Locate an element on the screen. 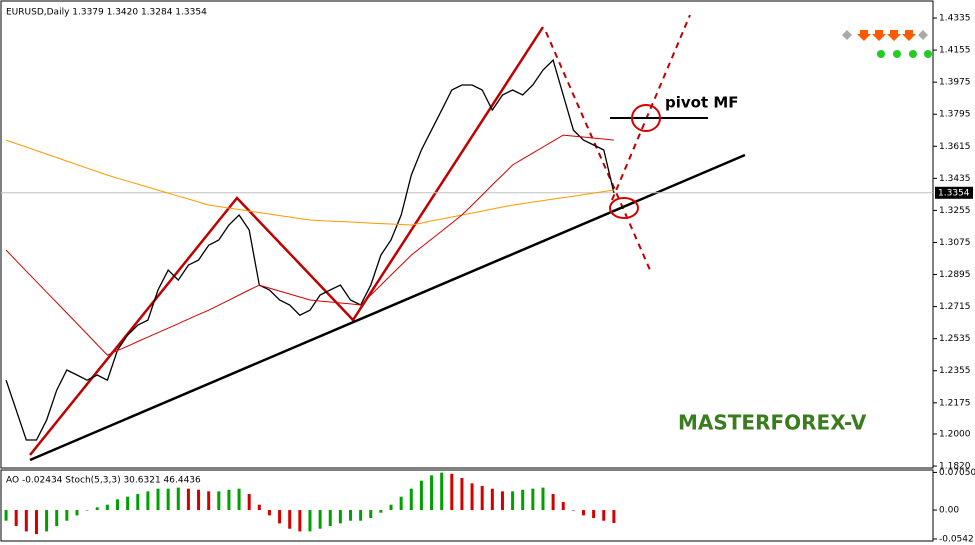 The height and width of the screenshot is (545, 975). y-tick-label: 1.4335 is located at coordinates (955, 19).